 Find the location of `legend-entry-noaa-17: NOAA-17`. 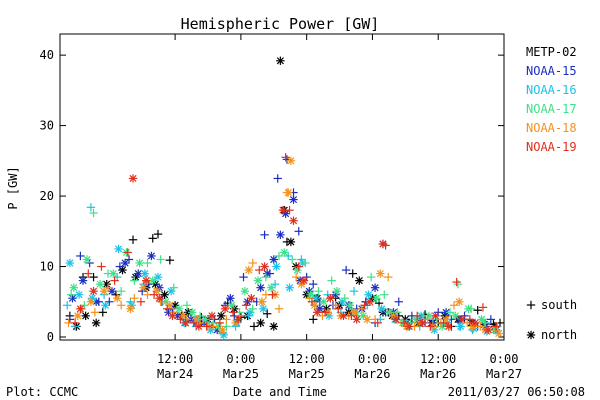

legend-entry-noaa-17: NOAA-17 is located at coordinates (551, 109).